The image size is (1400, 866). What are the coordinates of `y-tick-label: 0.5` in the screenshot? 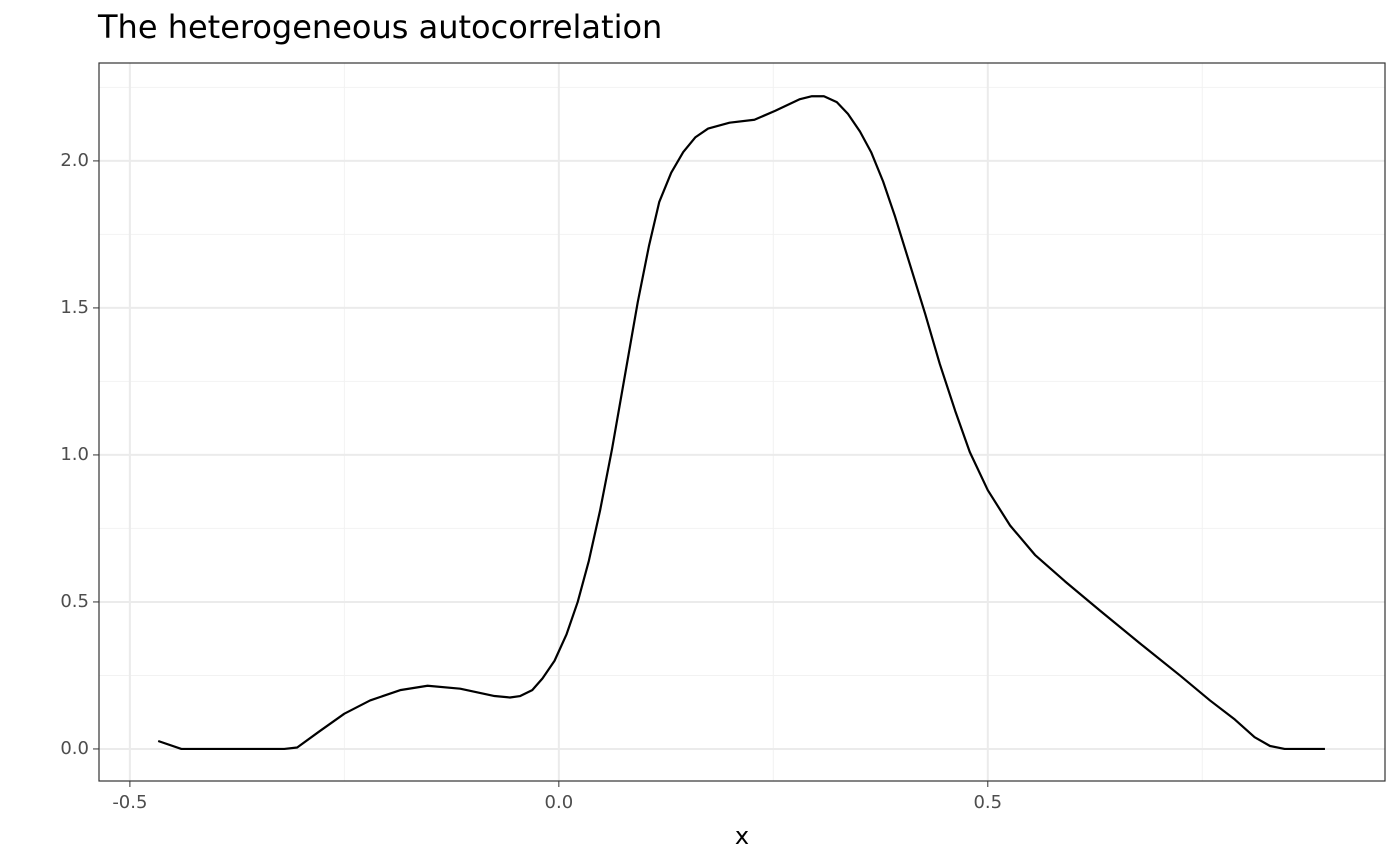 It's located at (74, 601).